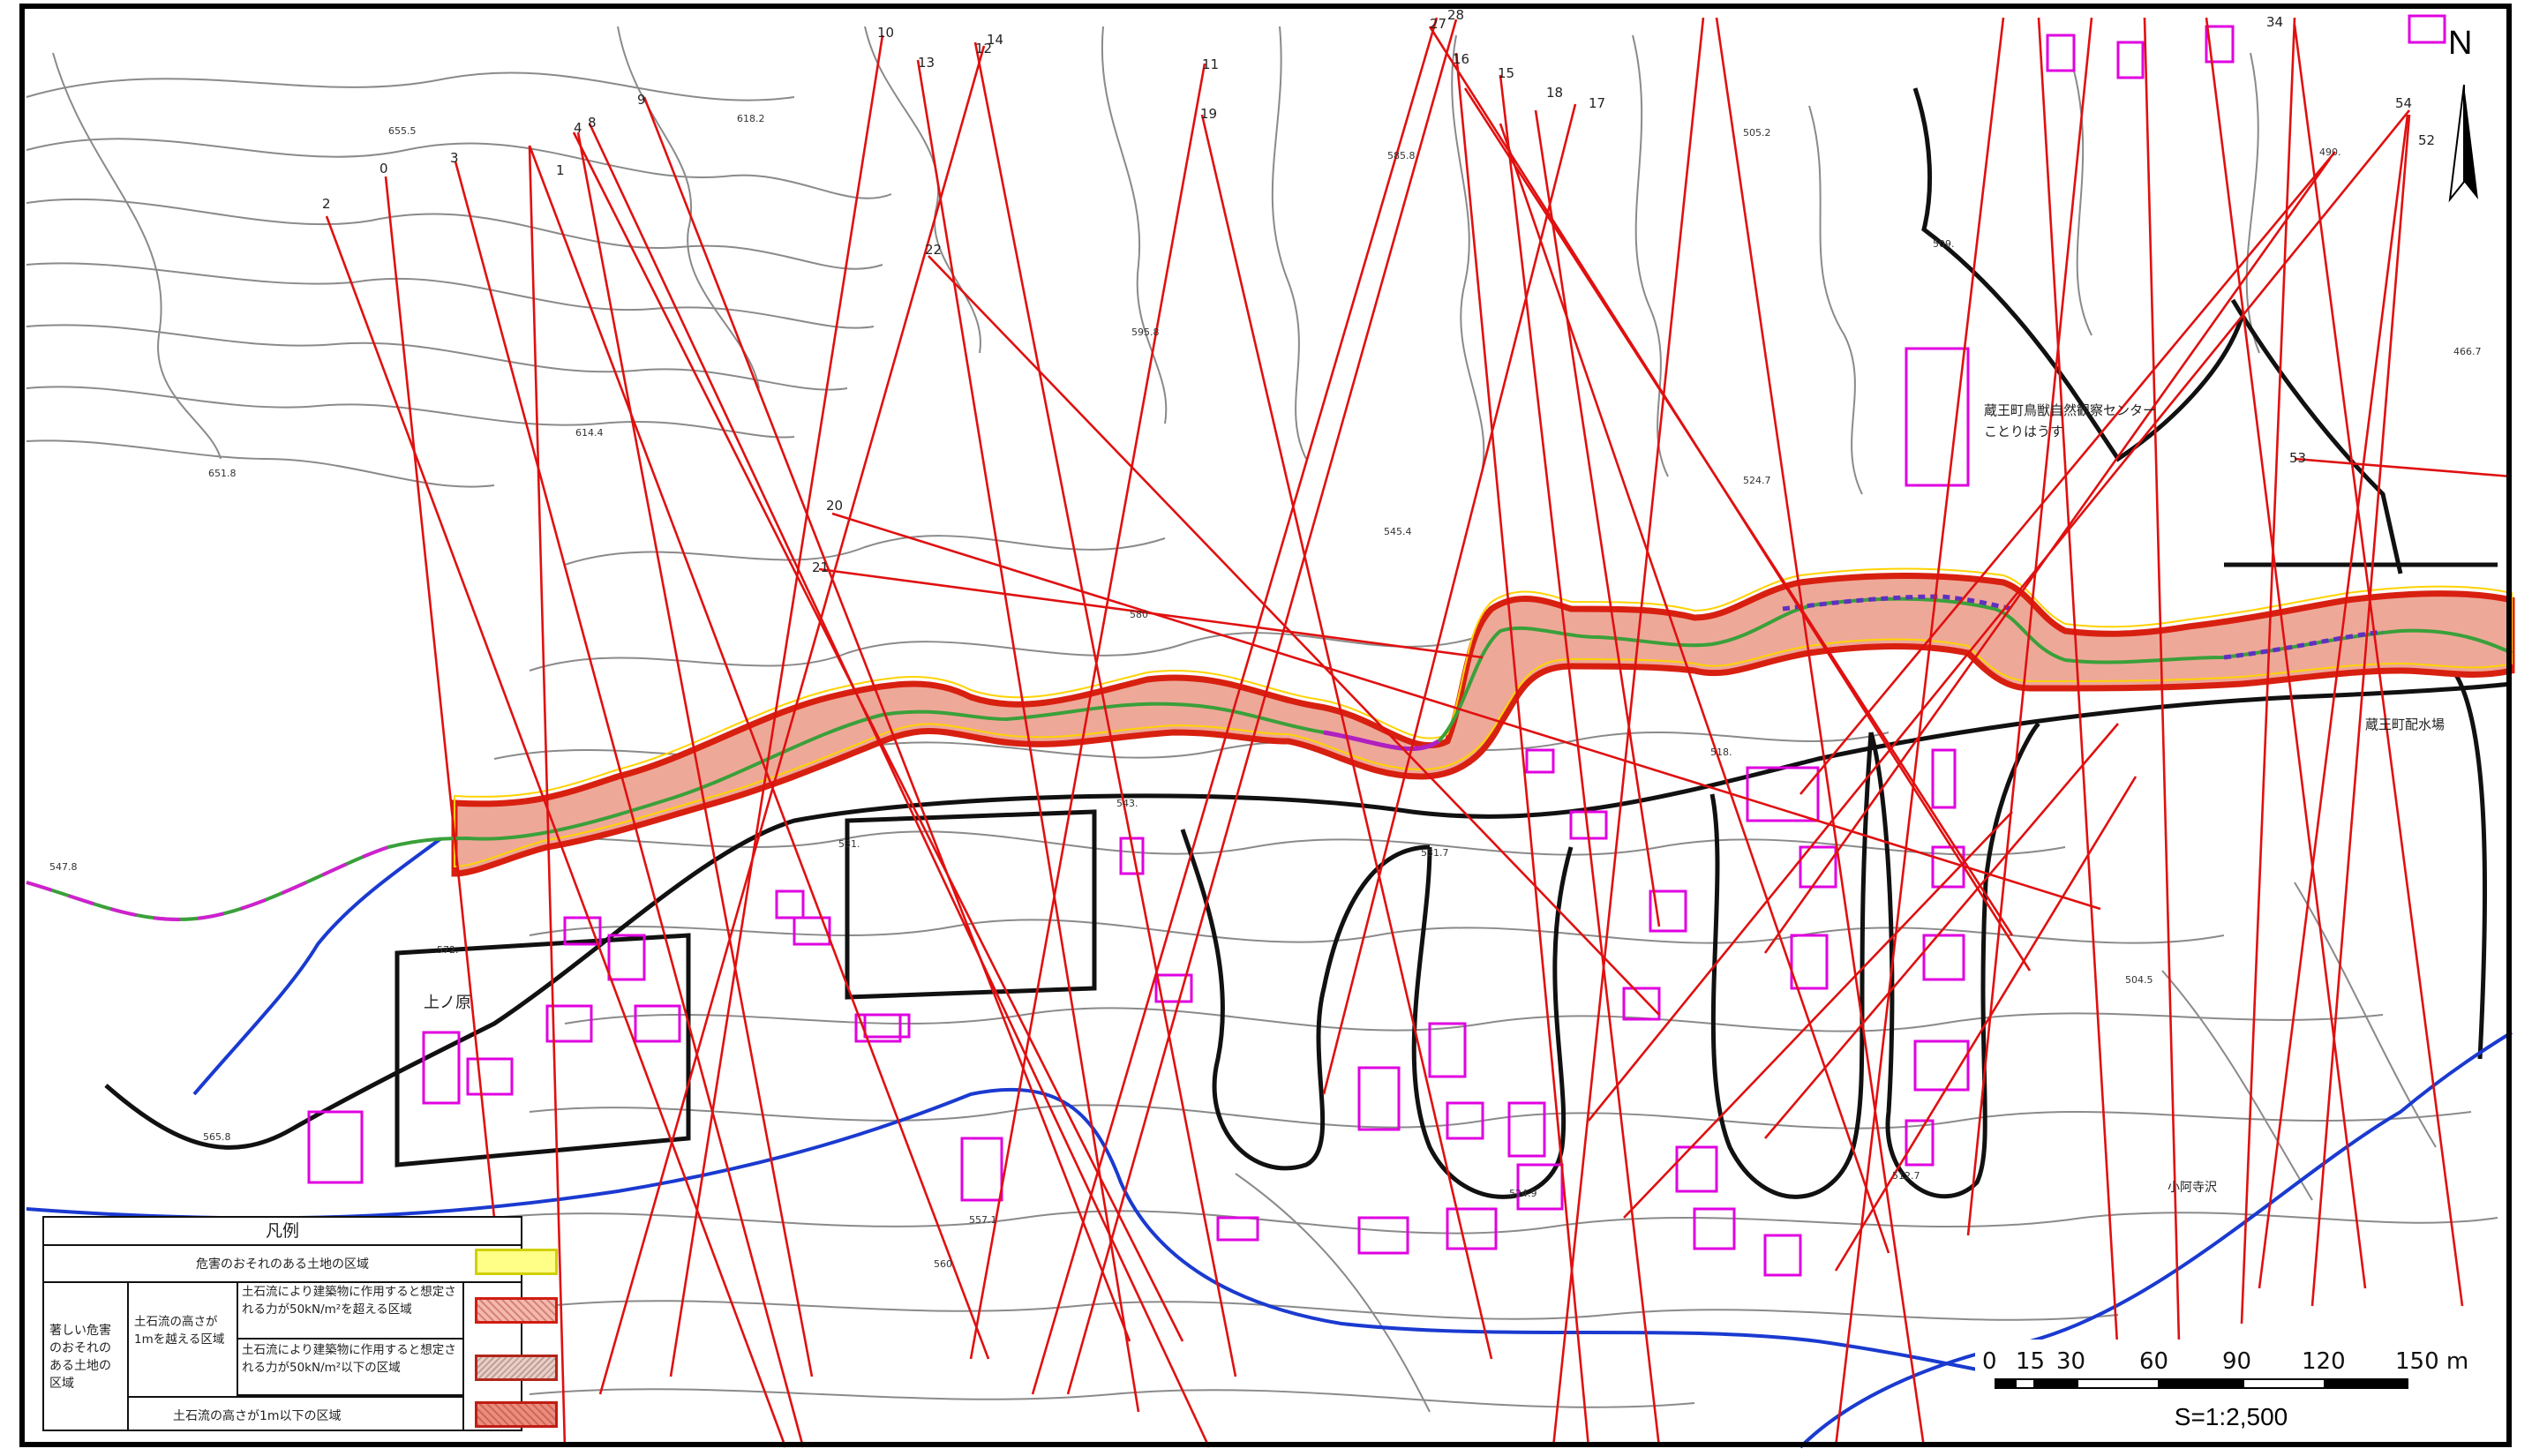  I want to click on place-label-water: 蔵王町配水場, so click(2405, 724).